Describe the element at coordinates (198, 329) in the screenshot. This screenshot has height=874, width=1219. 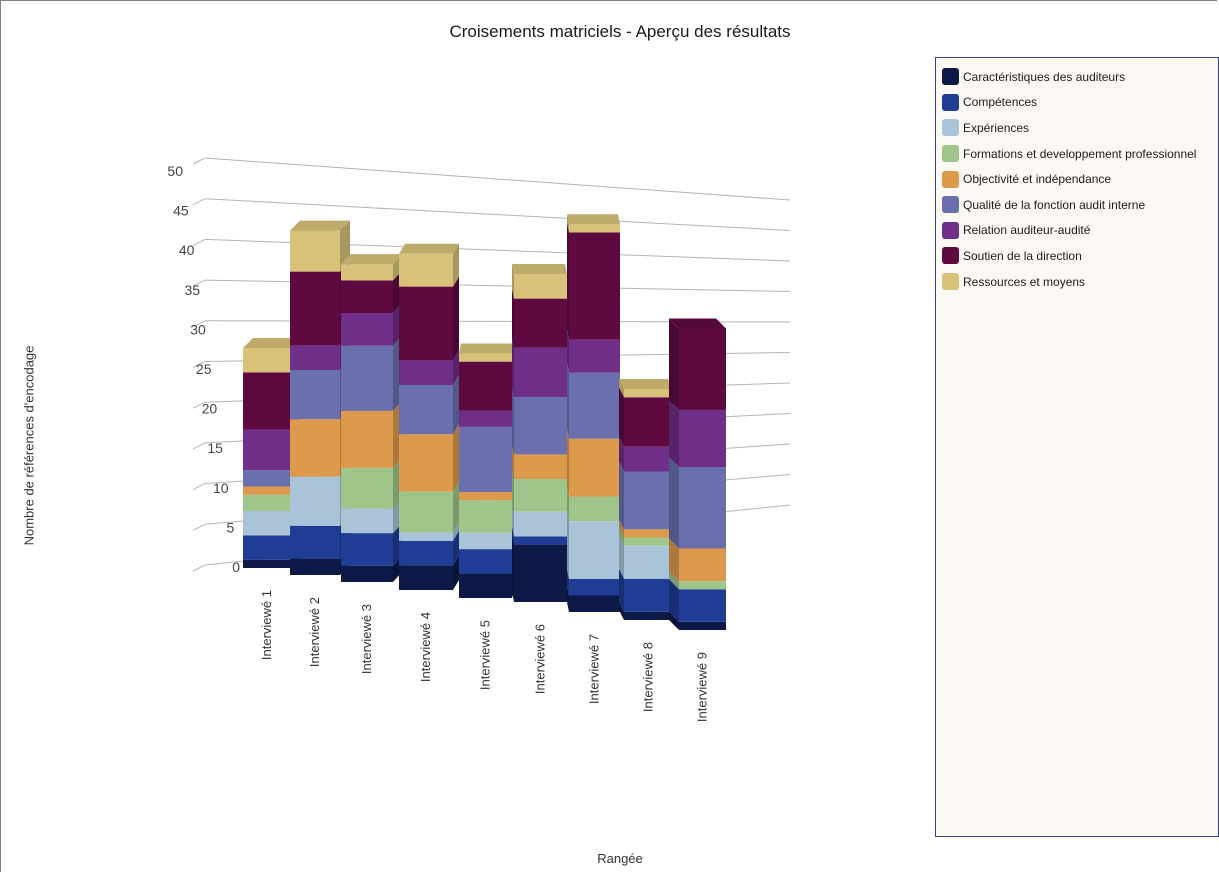
I see `y-tick-label: 30` at that location.